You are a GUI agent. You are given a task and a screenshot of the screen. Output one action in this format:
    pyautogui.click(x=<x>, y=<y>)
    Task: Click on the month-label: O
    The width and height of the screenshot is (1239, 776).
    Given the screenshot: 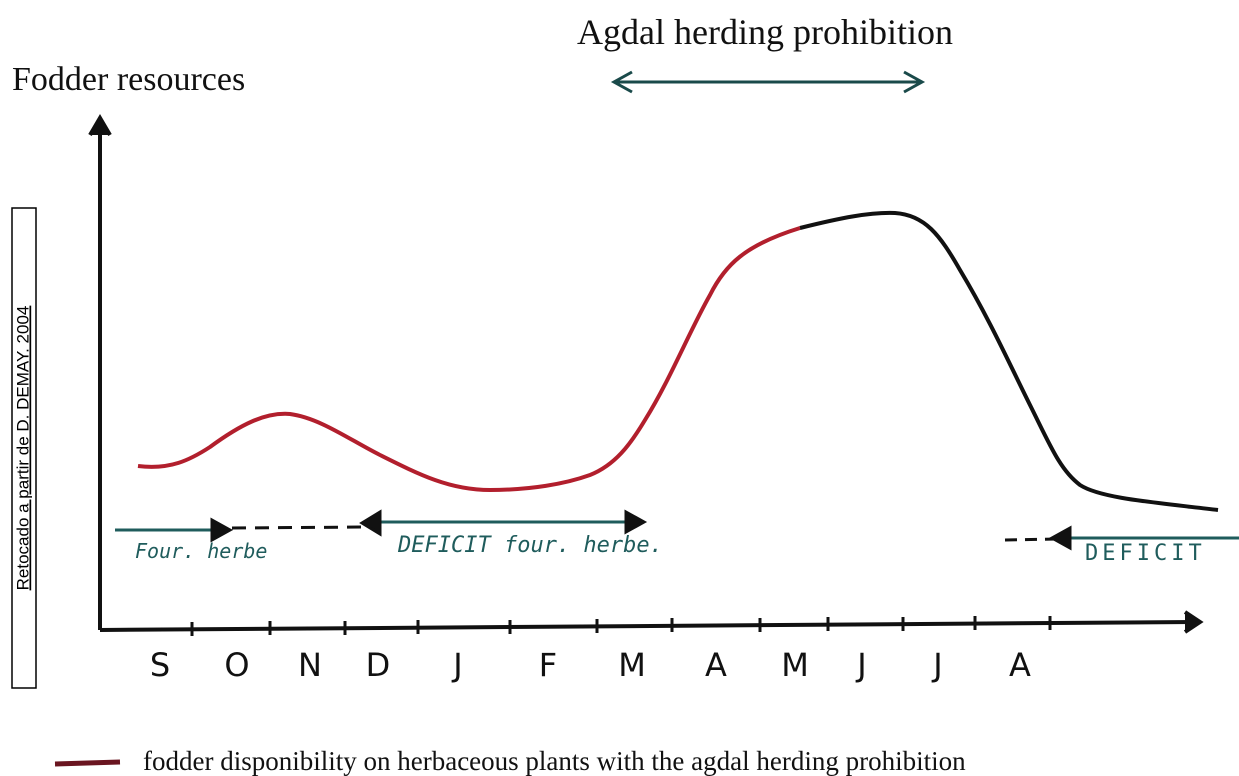 What is the action you would take?
    pyautogui.click(x=236, y=665)
    